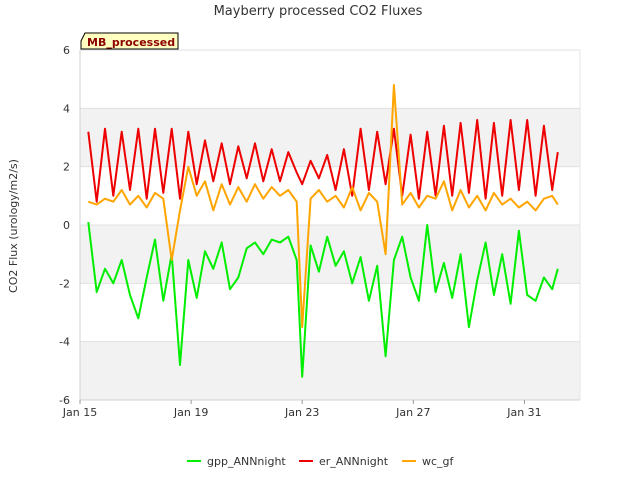 The image size is (640, 480). I want to click on x-tick-label: Jan 27, so click(412, 412).